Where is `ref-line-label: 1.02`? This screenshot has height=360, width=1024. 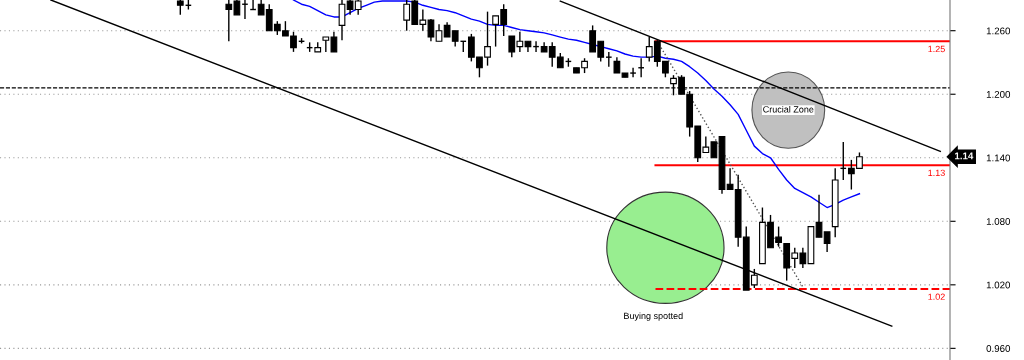 ref-line-label: 1.02 is located at coordinates (936, 296).